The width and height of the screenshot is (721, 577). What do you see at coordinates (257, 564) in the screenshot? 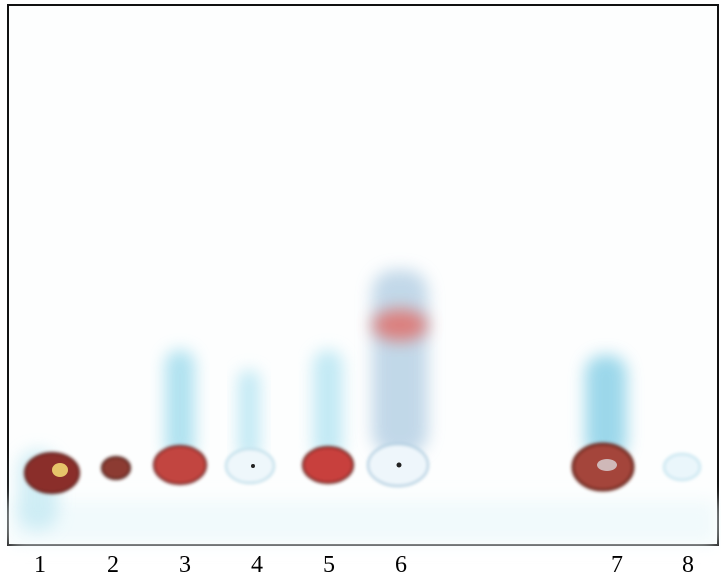
I see `lane-label: 4` at bounding box center [257, 564].